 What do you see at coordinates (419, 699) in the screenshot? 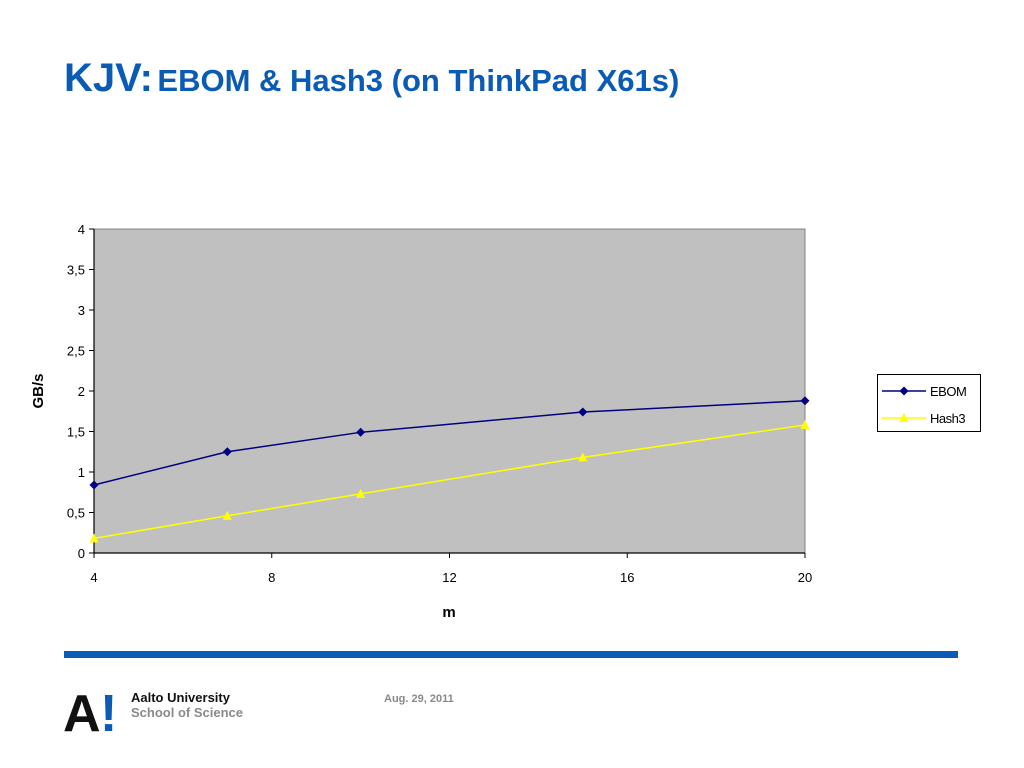
I see `slide-date: Aug. 29, 2011` at bounding box center [419, 699].